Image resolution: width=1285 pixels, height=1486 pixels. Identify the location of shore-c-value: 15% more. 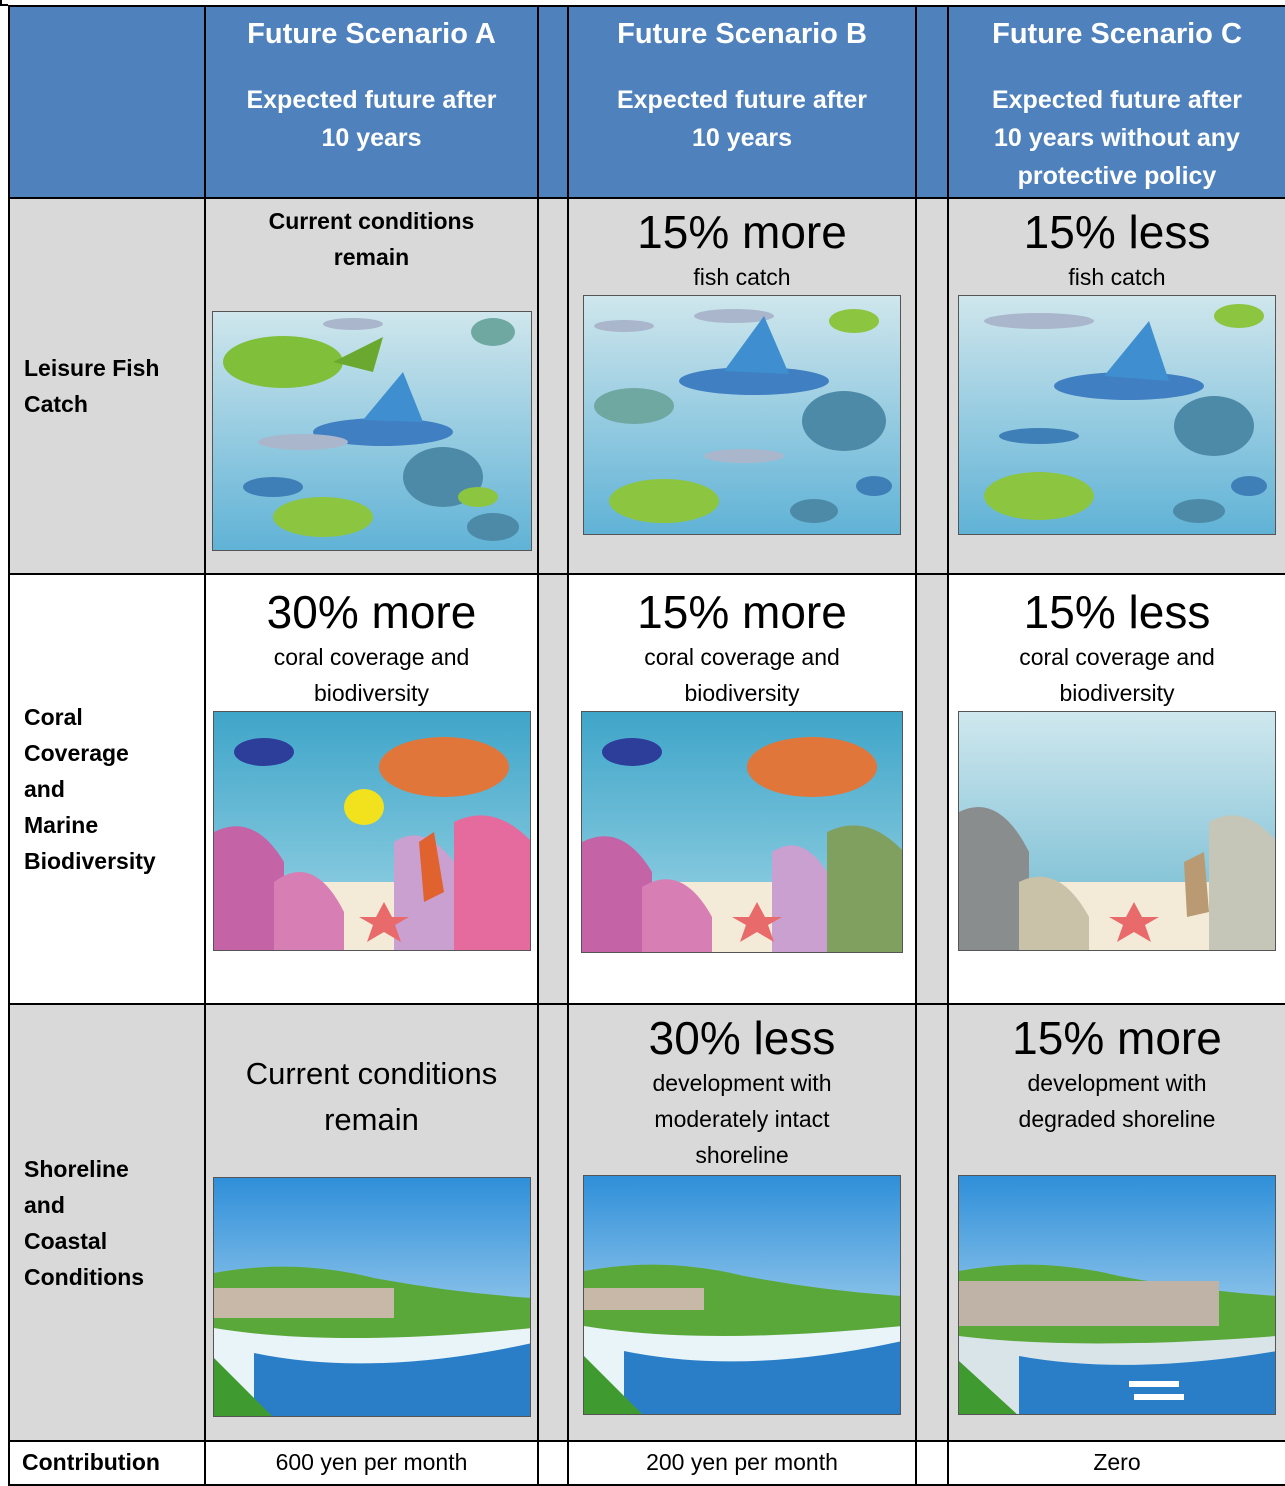
(1117, 1038).